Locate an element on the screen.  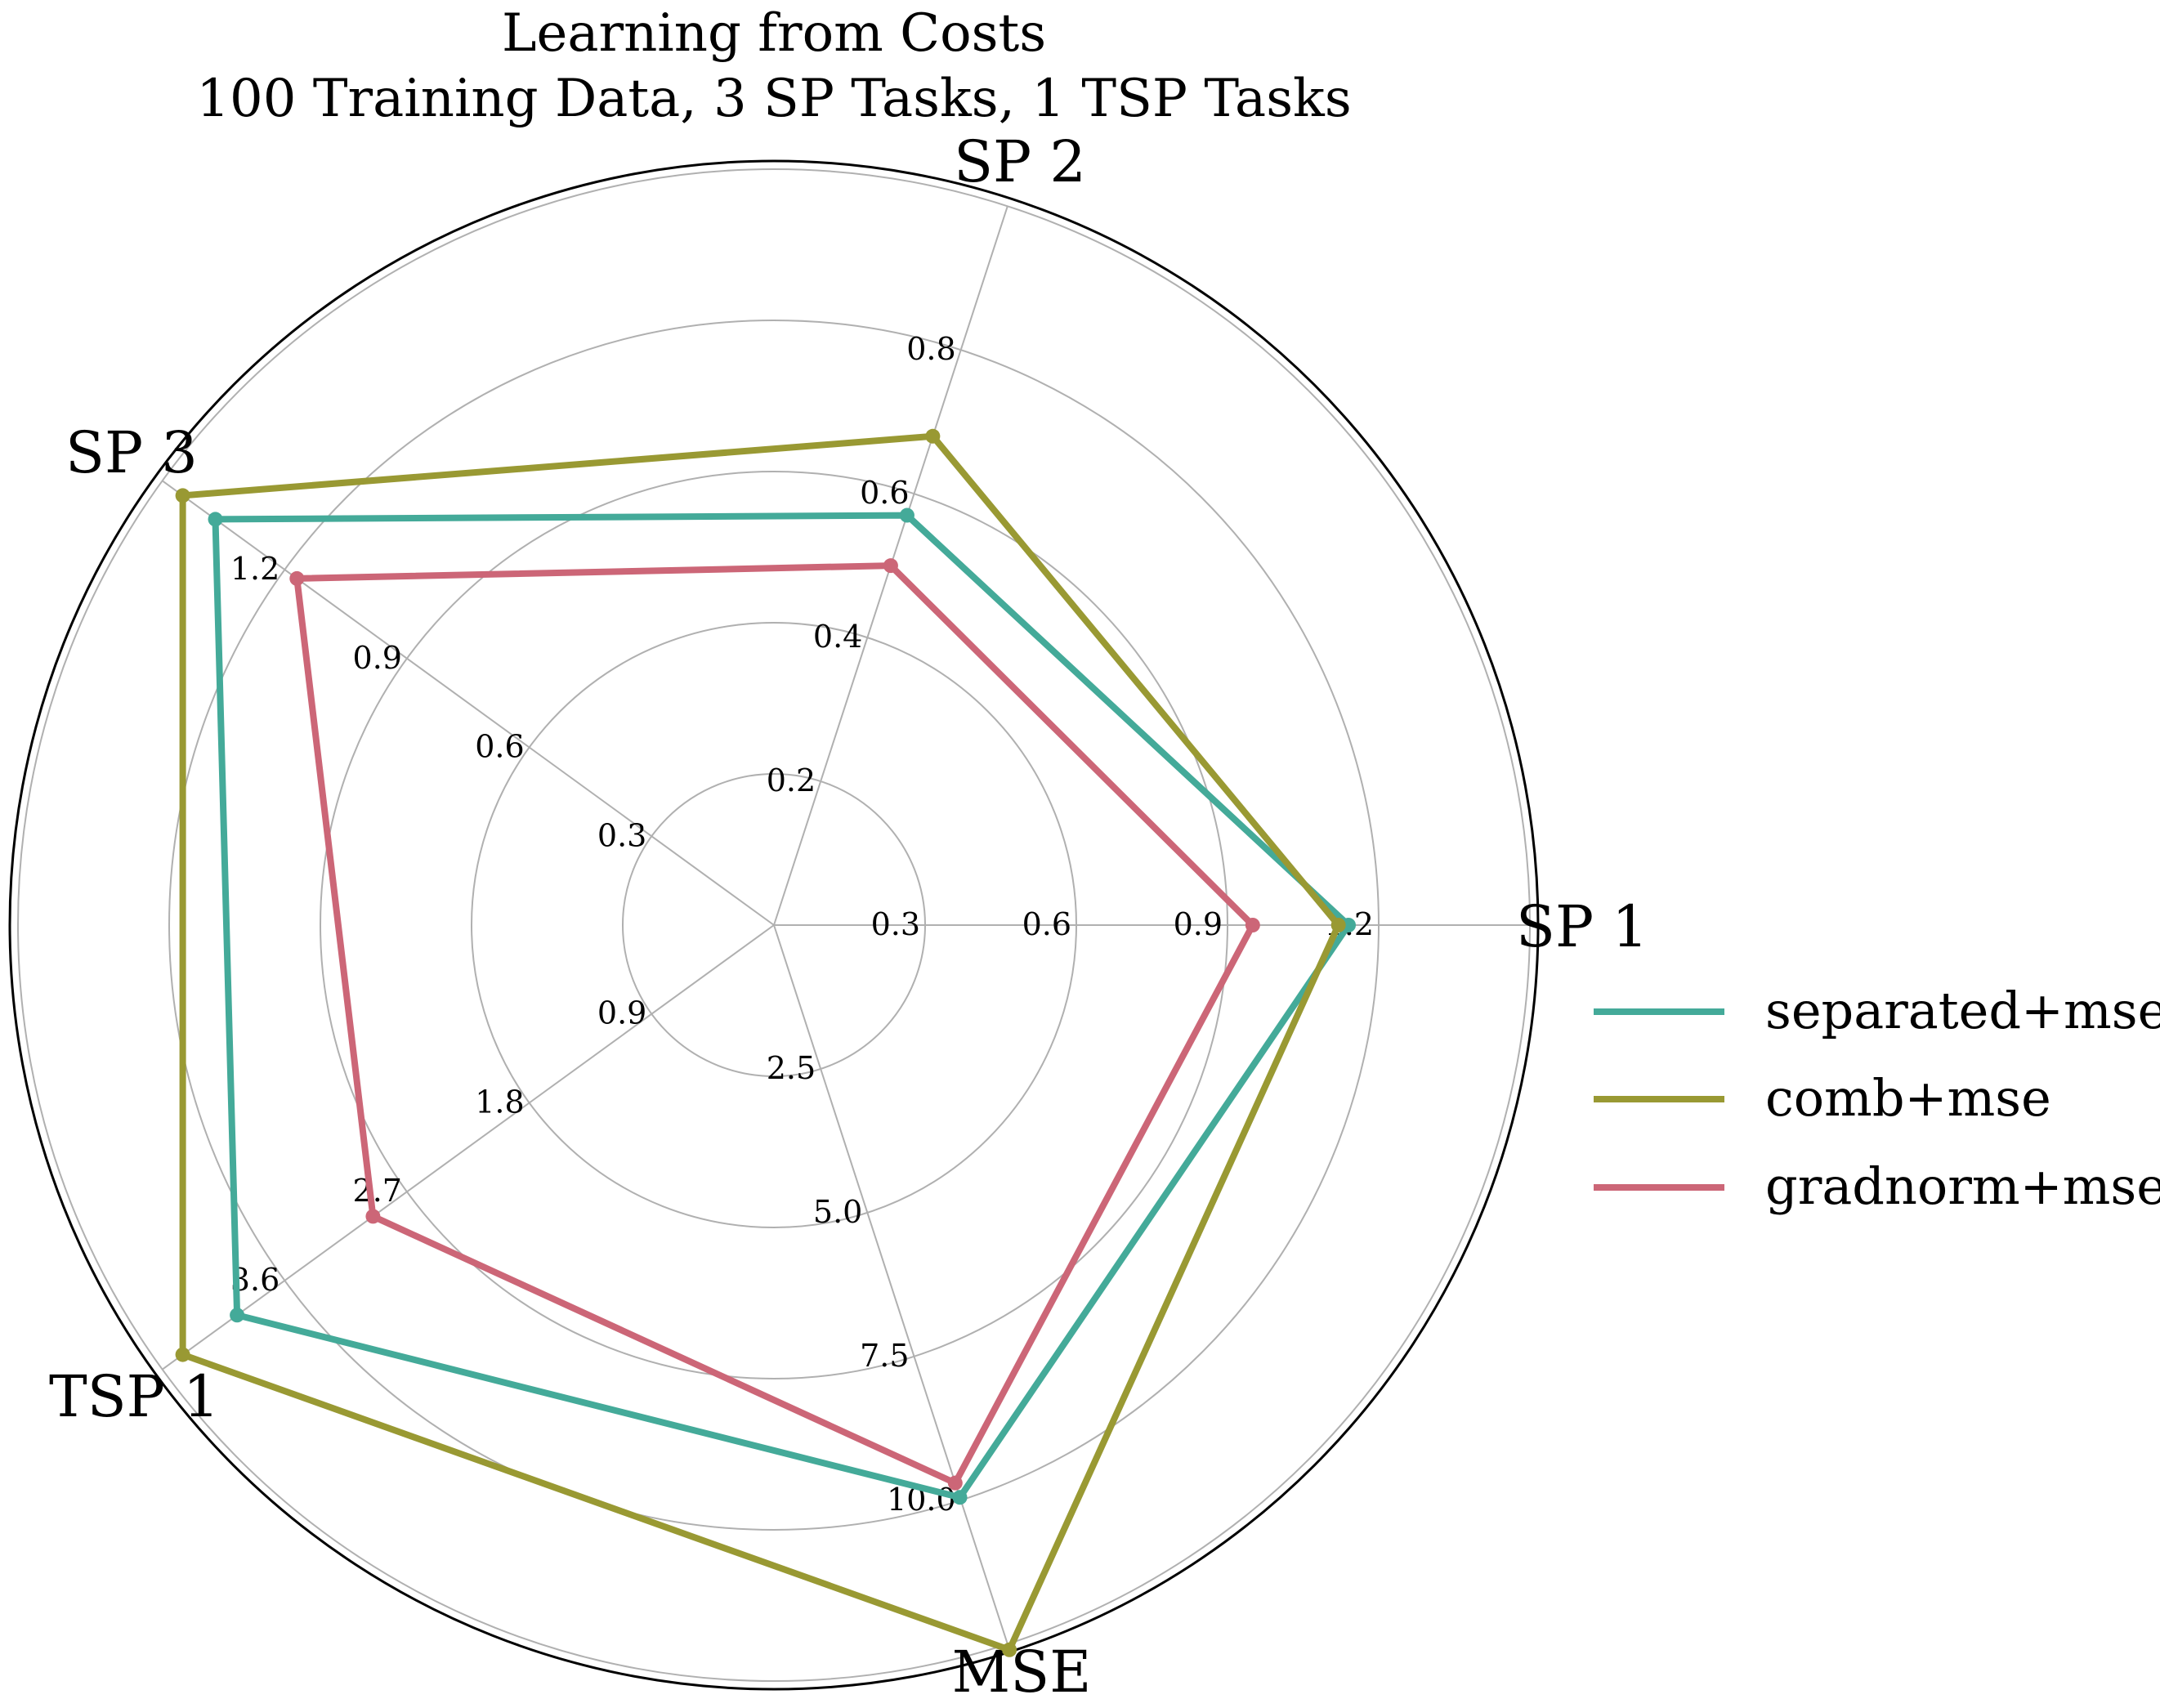
axis-label-tsp-1: TSP 1 is located at coordinates (134, 1396).